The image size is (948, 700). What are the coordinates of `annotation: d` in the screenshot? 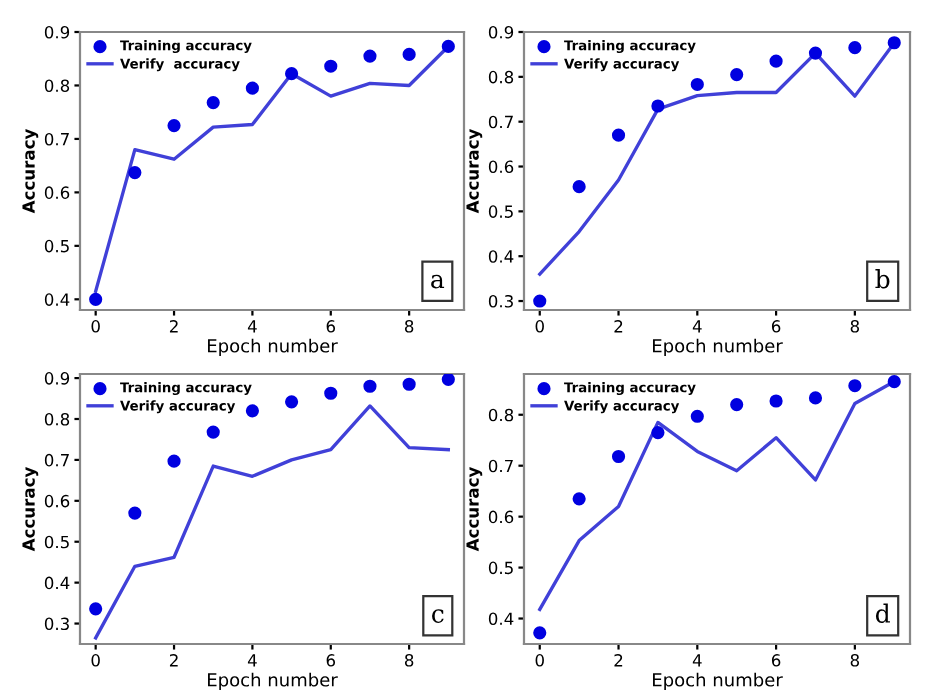 It's located at (882, 613).